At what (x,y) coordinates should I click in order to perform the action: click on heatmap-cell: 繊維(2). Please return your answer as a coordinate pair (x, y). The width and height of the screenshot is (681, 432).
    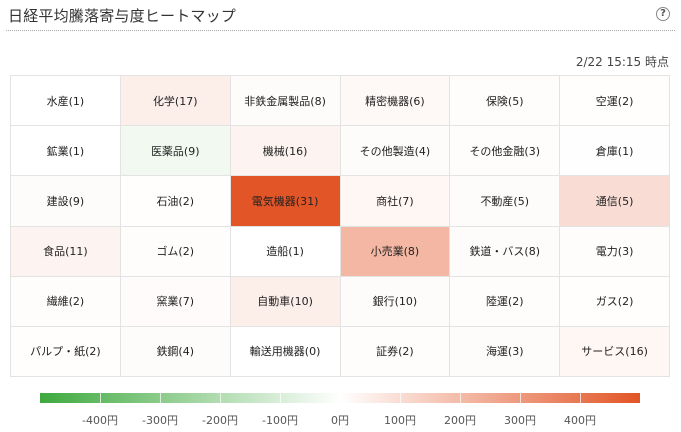
    Looking at the image, I should click on (65, 301).